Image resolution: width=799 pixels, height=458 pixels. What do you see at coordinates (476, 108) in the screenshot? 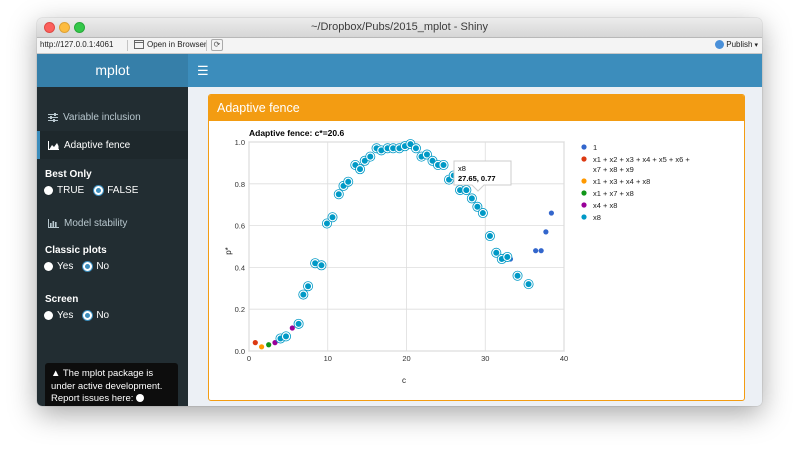
I see `box-title: Adaptive fence` at bounding box center [476, 108].